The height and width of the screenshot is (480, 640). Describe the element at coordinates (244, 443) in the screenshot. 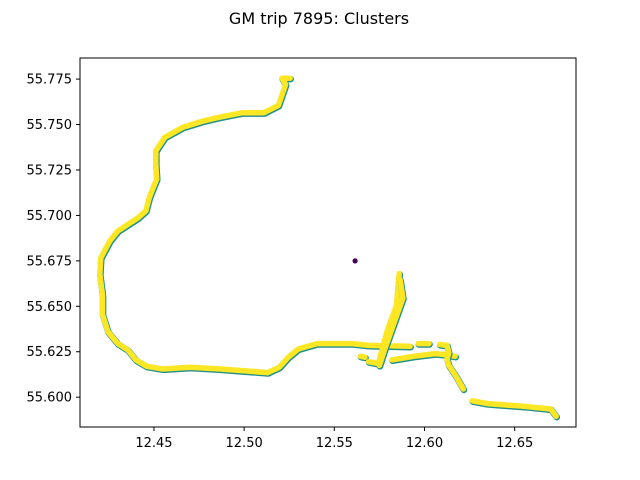

I see `x-tick-label: 12.50` at that location.